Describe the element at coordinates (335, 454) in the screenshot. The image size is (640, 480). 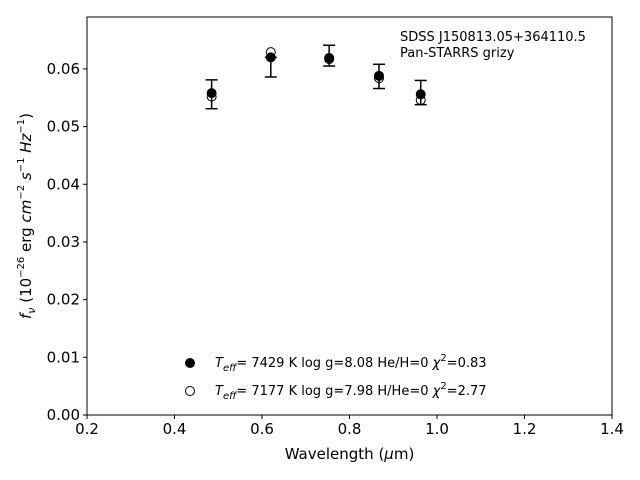
I see `x-axis-label-part: Wavelength (` at that location.